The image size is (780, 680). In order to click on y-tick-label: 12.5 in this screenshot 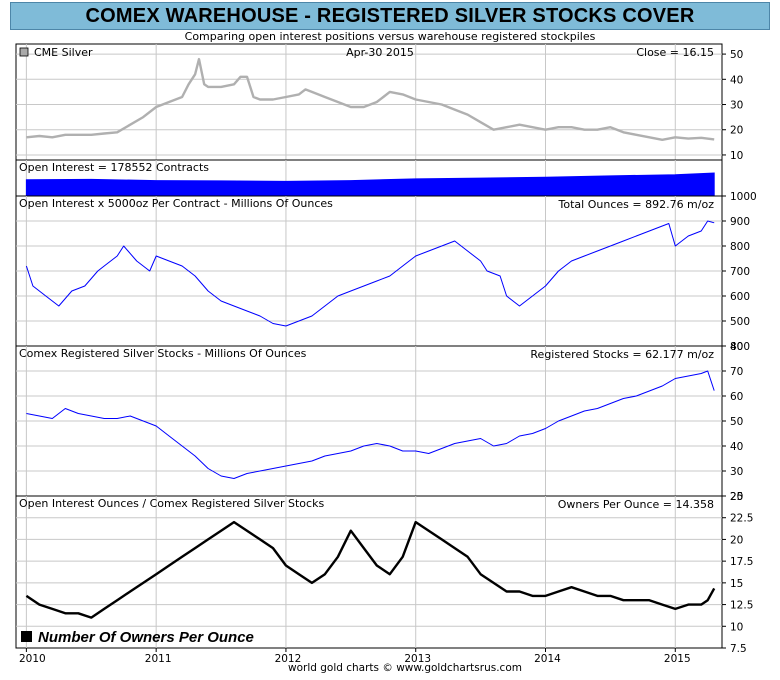, I will do `click(741, 606)`.